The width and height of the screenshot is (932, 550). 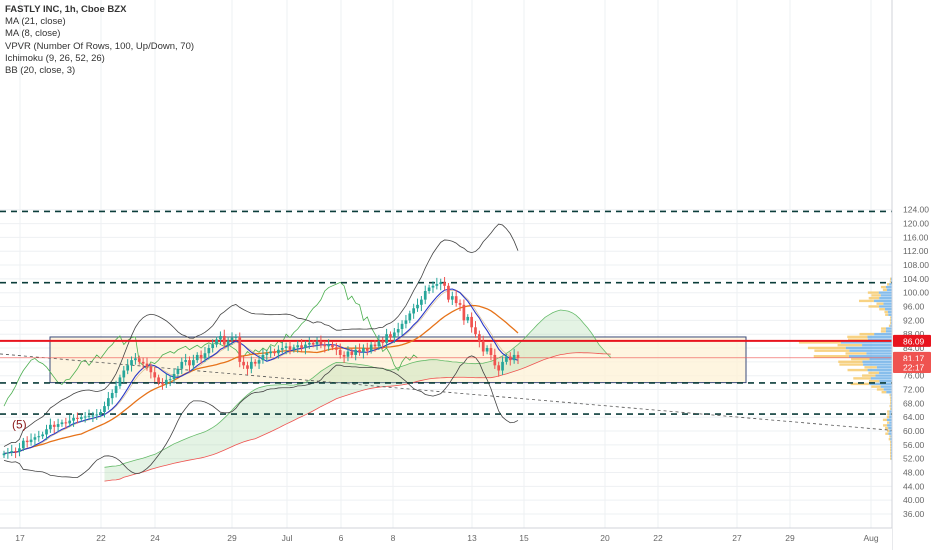 I want to click on price-label-box, so click(x=912, y=340).